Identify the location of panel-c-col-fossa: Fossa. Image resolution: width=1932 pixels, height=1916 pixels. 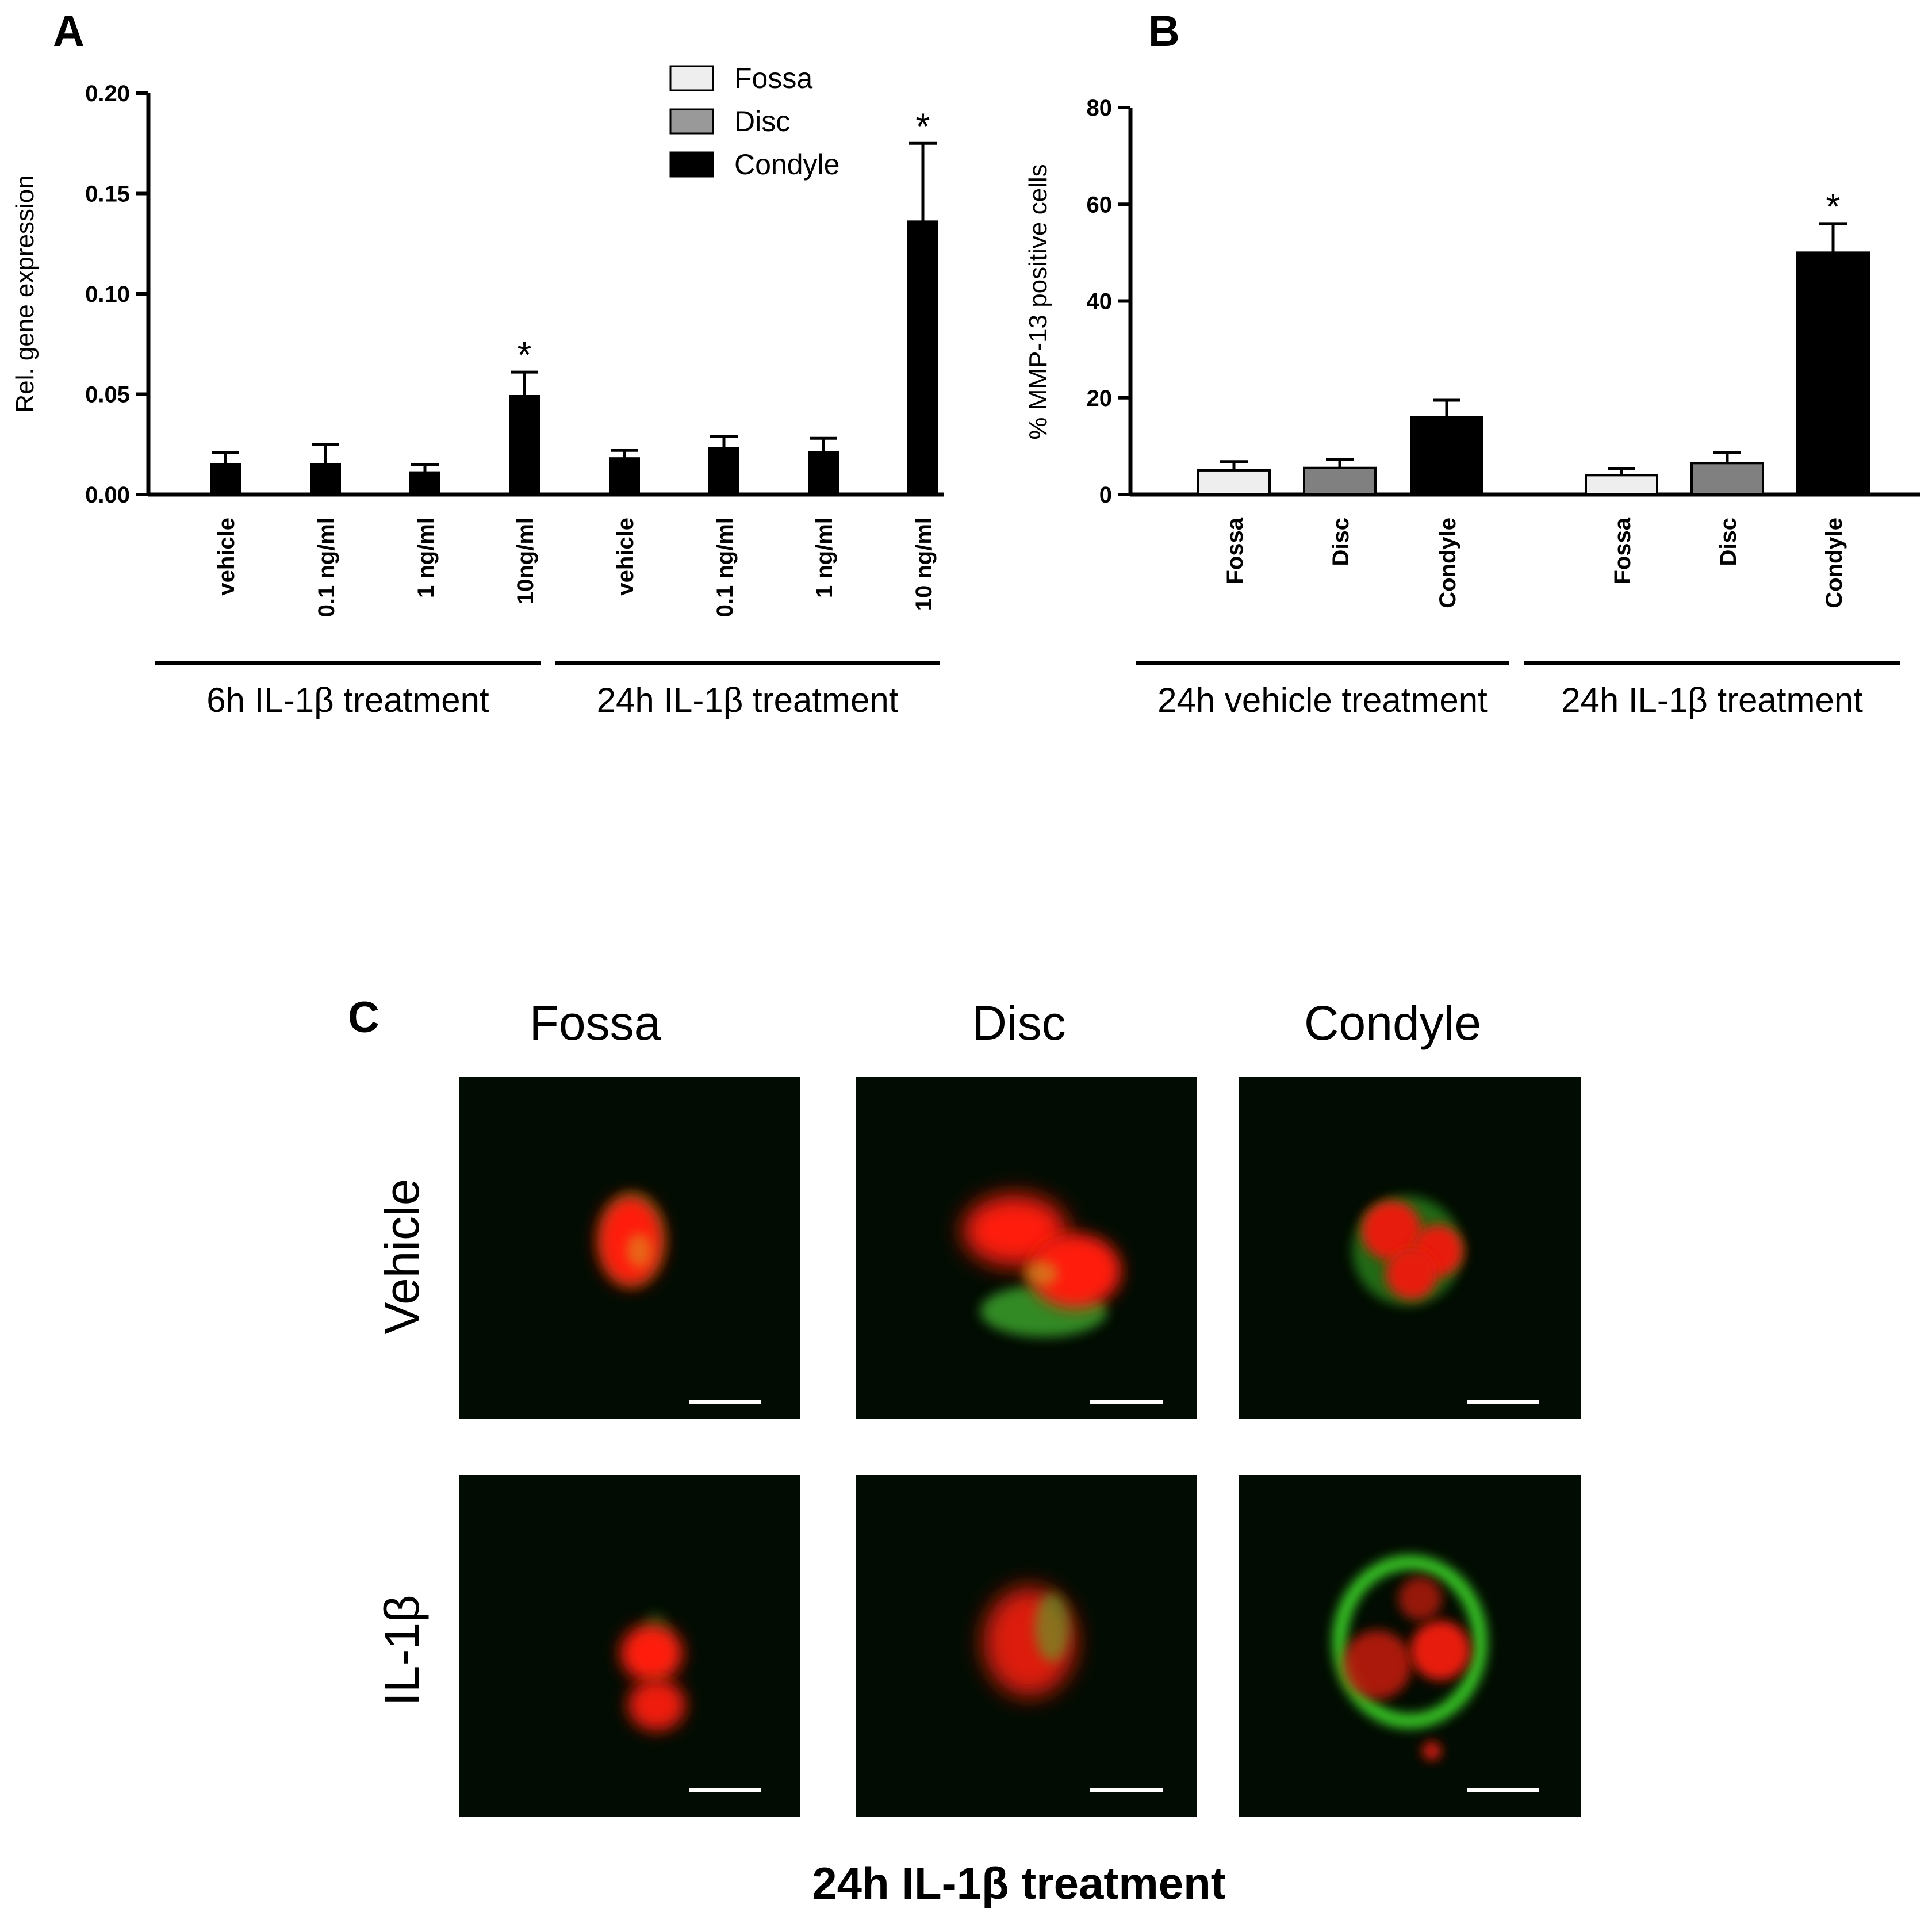
(595, 1023).